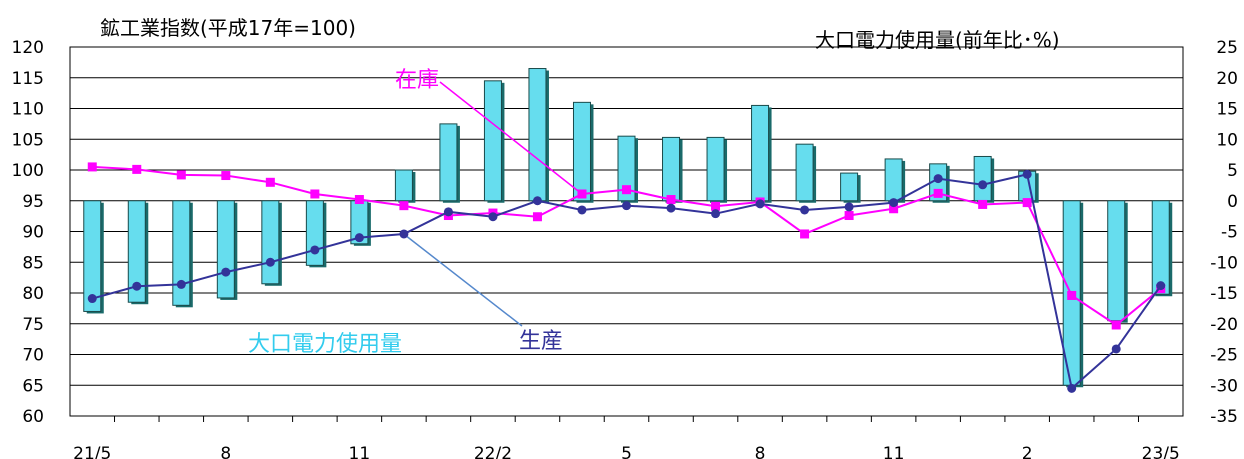  I want to click on right-axis-title: 大口電力使用量(前年比･%), so click(937, 40).